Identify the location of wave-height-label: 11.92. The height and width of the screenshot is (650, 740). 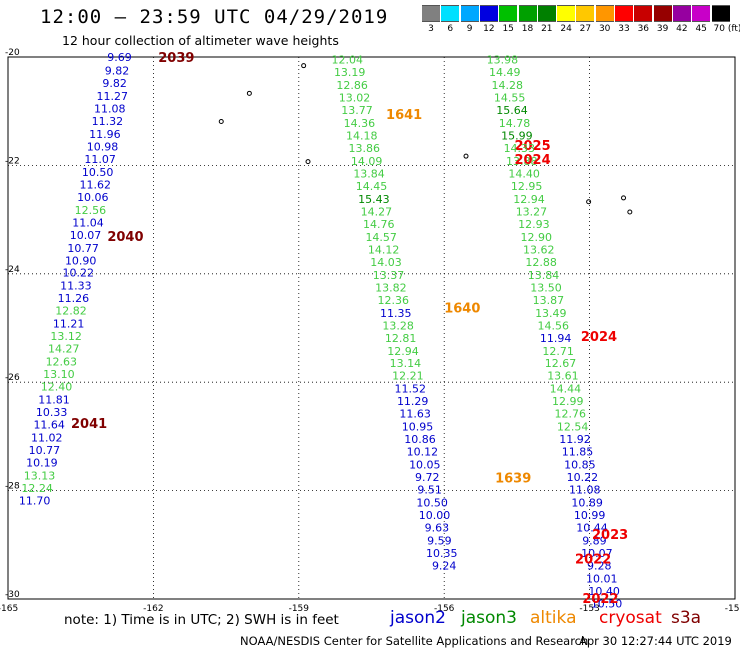
(575, 439).